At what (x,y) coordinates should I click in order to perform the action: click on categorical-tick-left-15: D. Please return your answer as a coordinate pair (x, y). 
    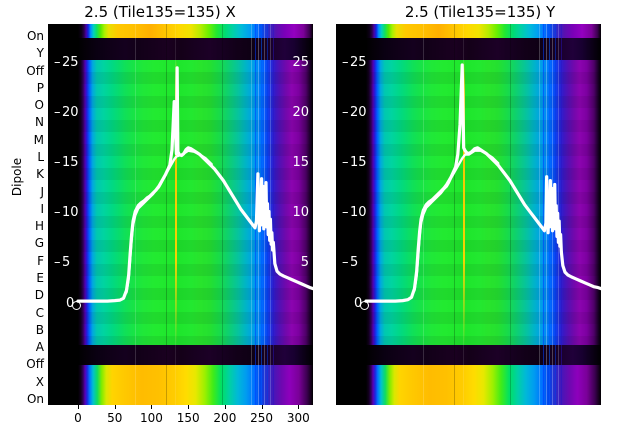
    Looking at the image, I should click on (39, 295).